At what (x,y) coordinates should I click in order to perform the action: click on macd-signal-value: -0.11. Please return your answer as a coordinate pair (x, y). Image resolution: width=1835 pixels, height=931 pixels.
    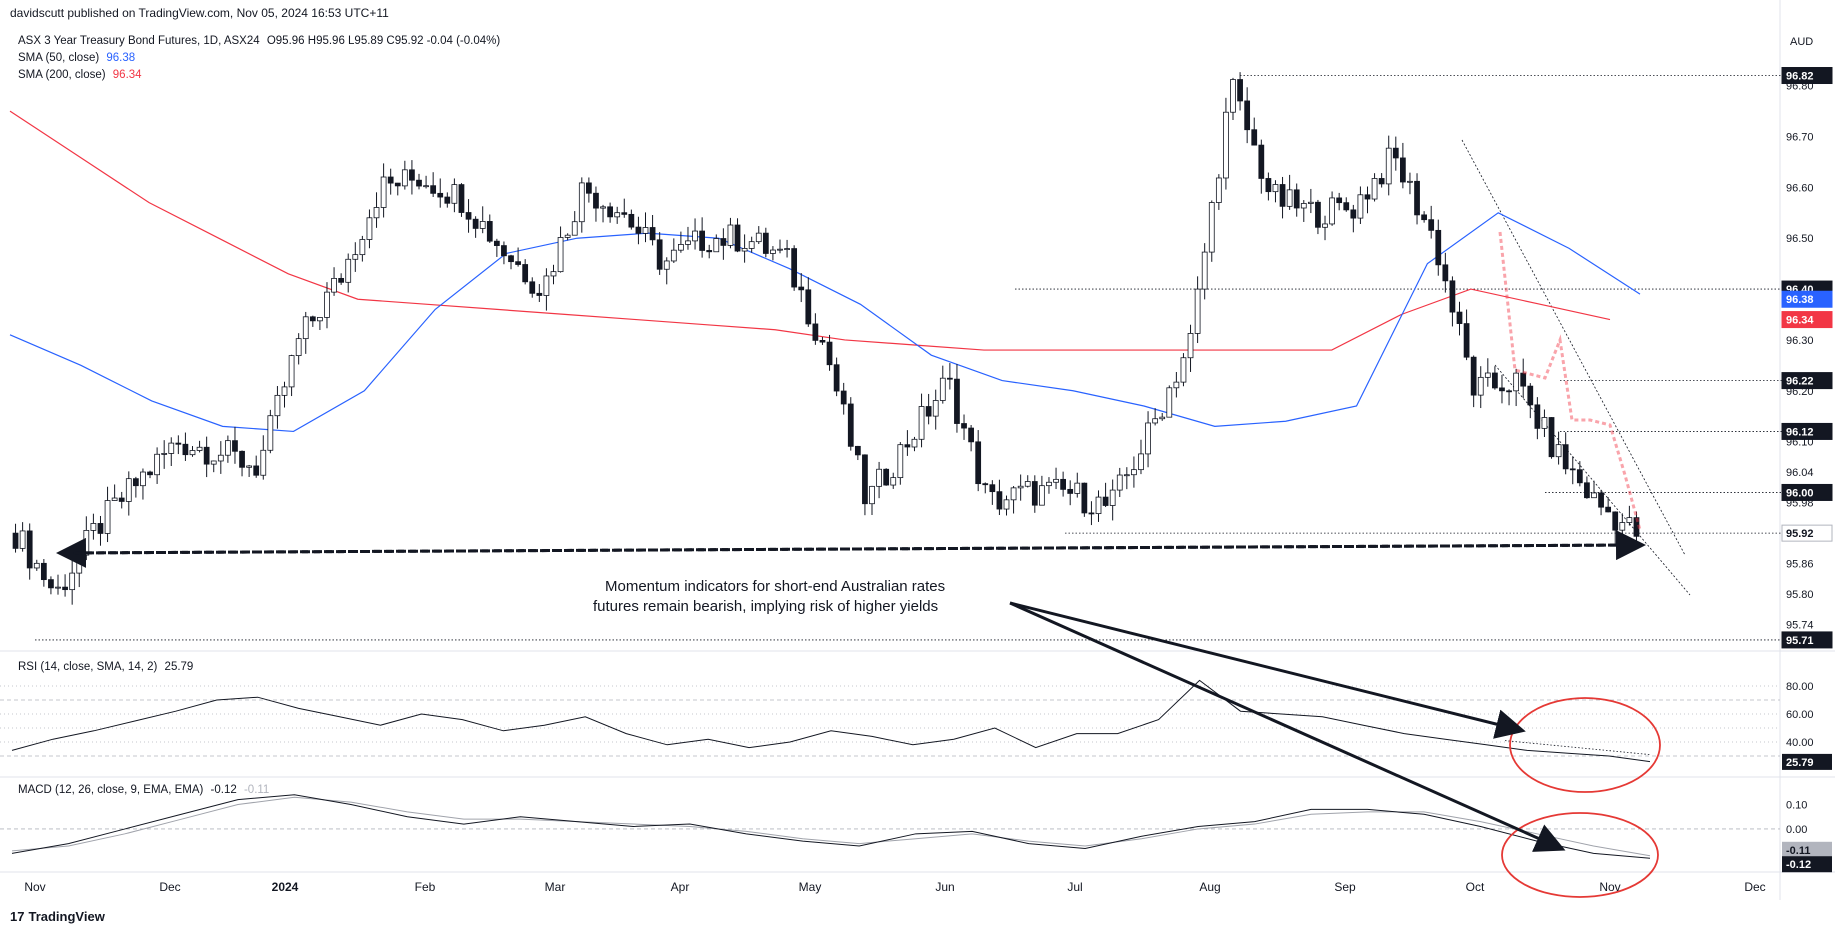
    Looking at the image, I should click on (256, 790).